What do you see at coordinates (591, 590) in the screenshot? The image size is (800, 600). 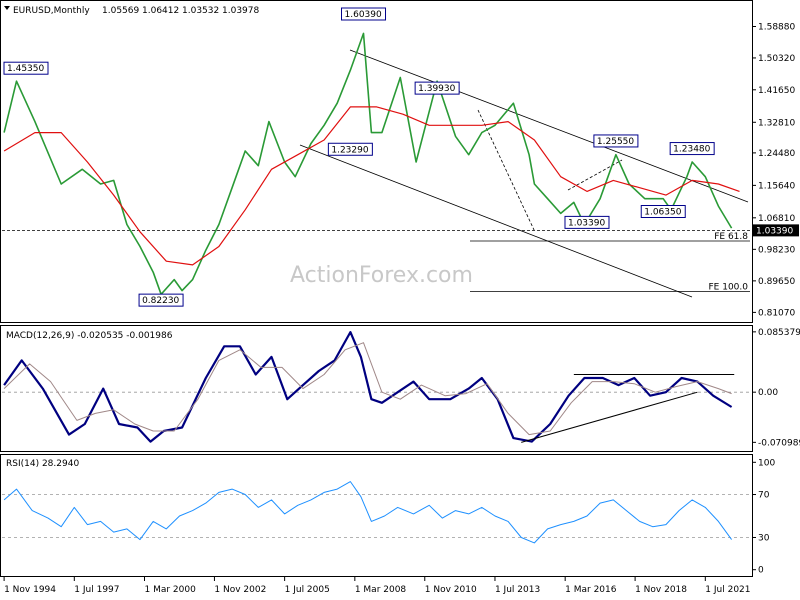 I see `x-tick-label: 1 Mar 2016` at bounding box center [591, 590].